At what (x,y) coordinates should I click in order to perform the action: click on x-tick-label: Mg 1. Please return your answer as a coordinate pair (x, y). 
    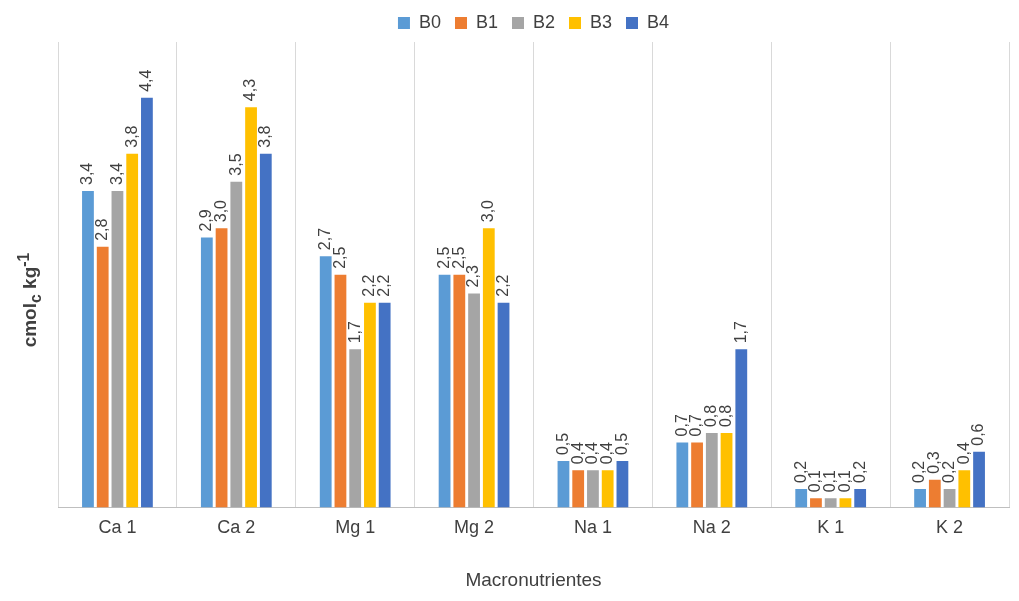
    Looking at the image, I should click on (355, 527).